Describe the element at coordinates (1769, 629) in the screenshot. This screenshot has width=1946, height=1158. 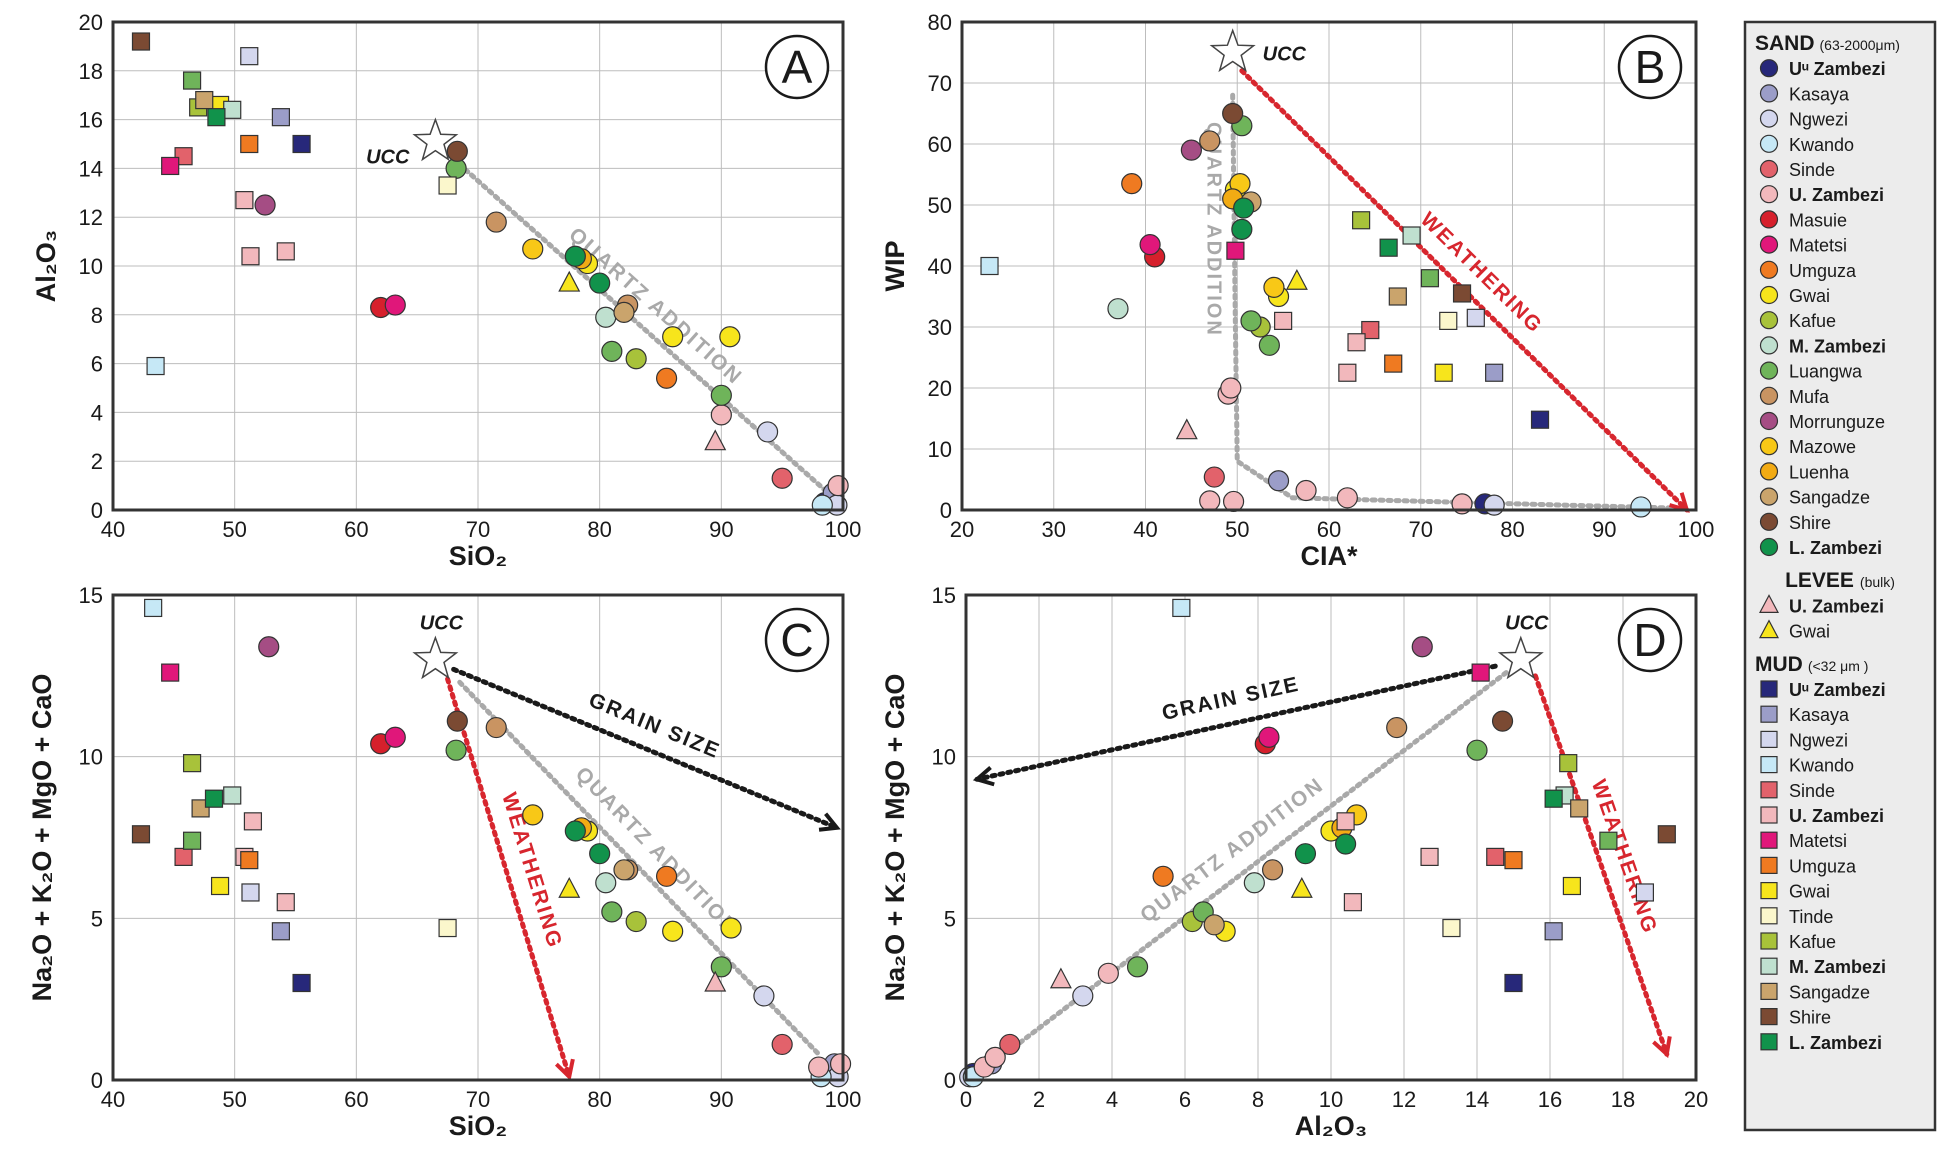
I see `legend-marker-levee` at that location.